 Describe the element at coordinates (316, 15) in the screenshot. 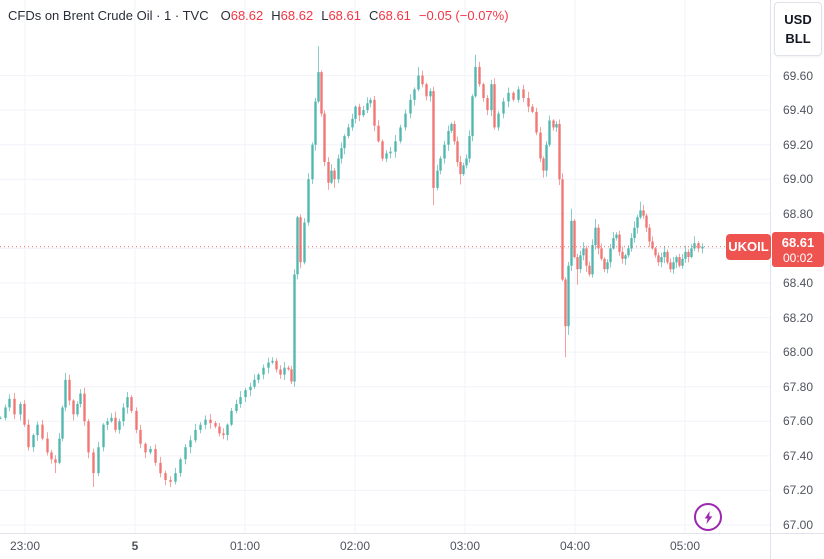

I see `ohlc-values: O68.62 H68.62 L68.61 C68.61` at that location.